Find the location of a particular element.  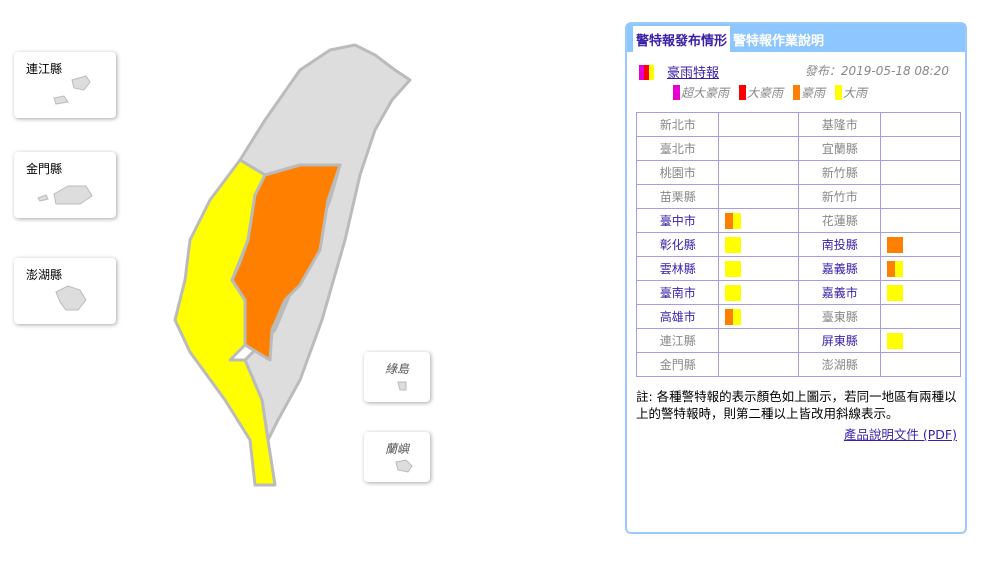

island-orchid-island: 蘭嶼 is located at coordinates (397, 457).